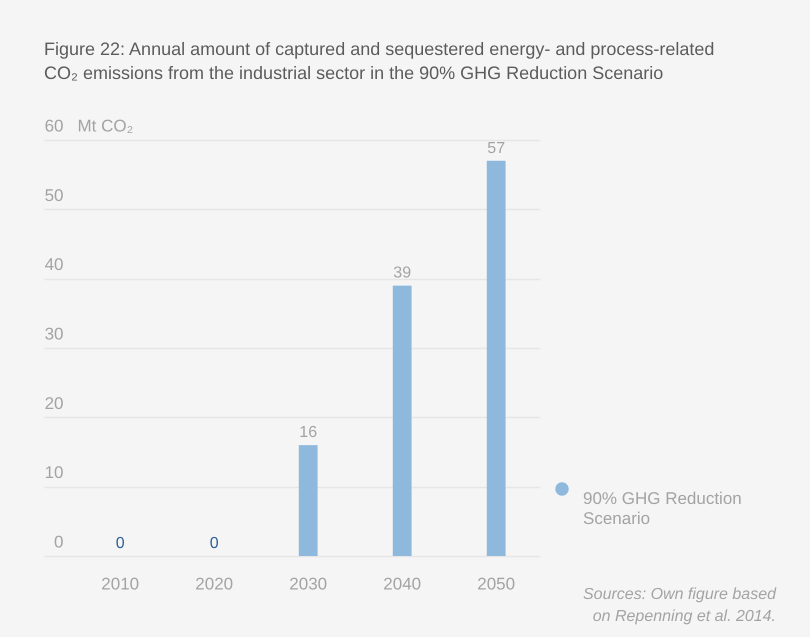 This screenshot has width=810, height=637. I want to click on legend-label: 90% GHG Reduction Scenario, so click(662, 508).